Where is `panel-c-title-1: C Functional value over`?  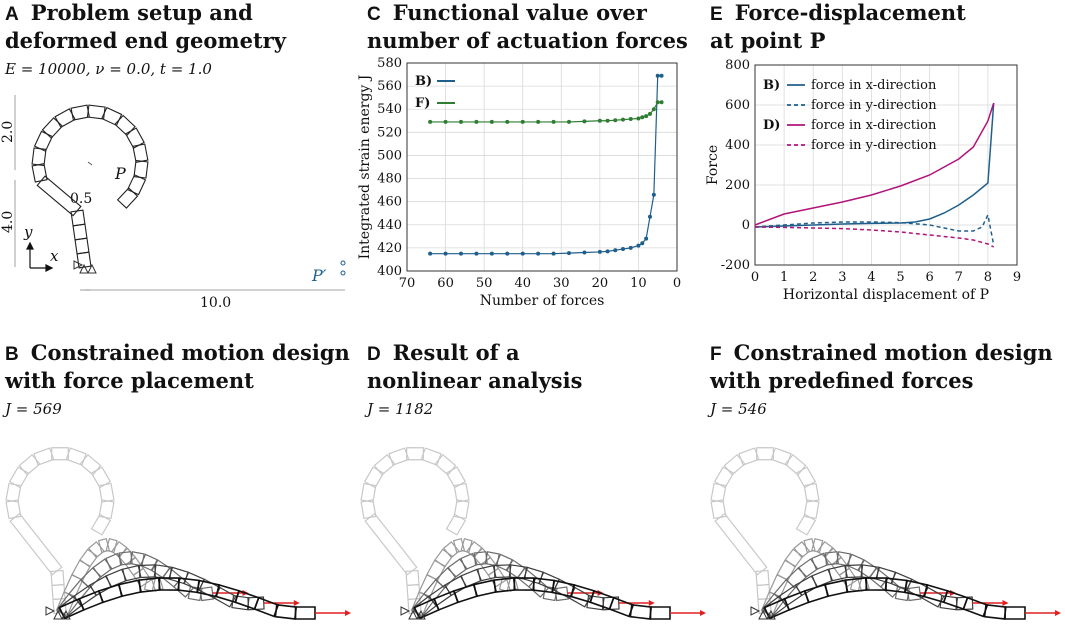 panel-c-title-1: C Functional value over is located at coordinates (507, 13).